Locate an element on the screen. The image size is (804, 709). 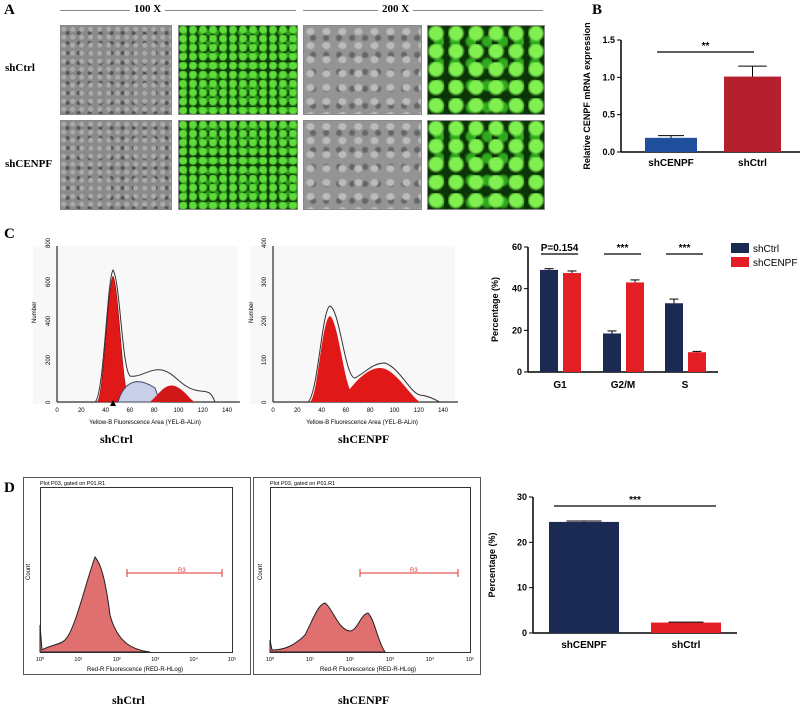
flow-xtick: 10⁴ is located at coordinates (193, 659).